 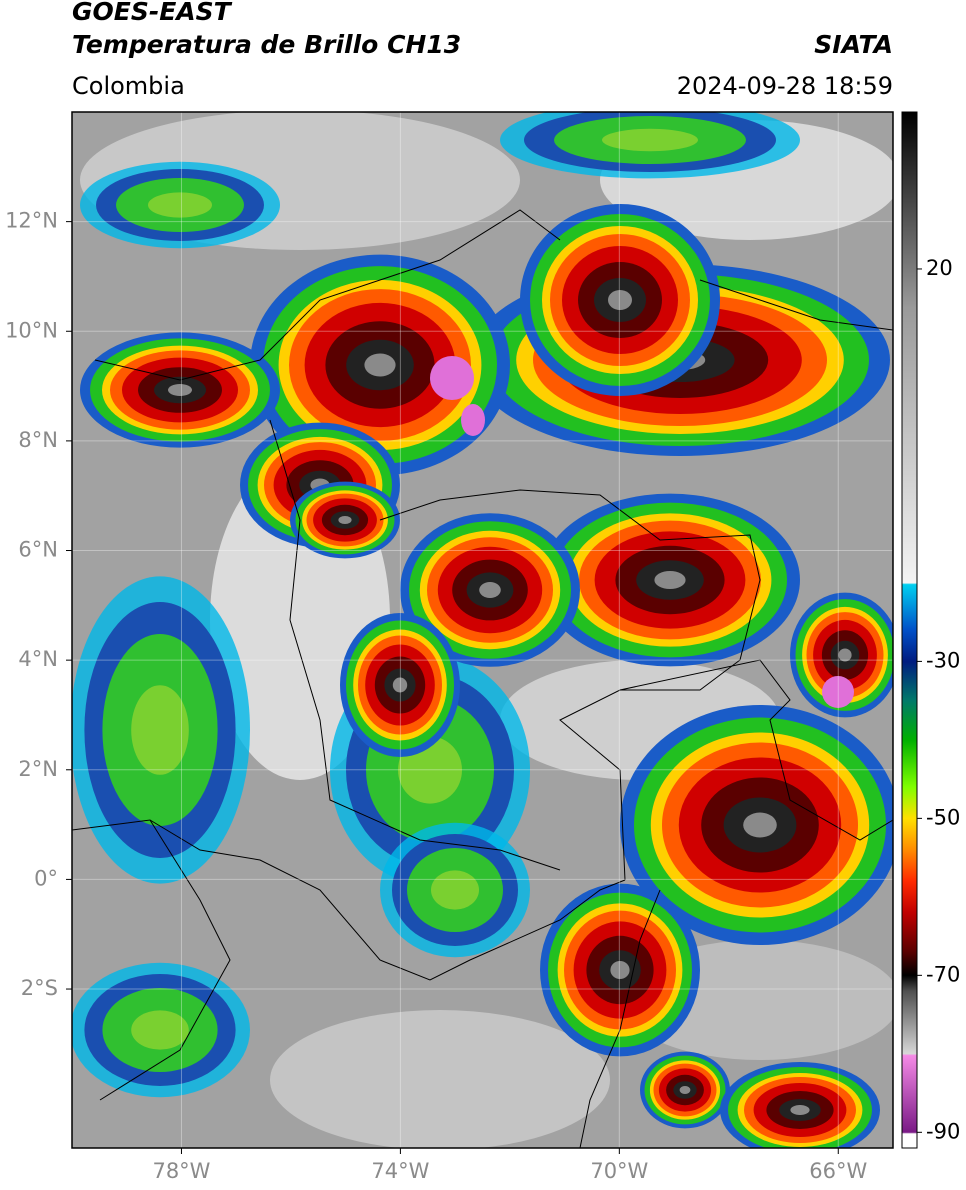 What do you see at coordinates (853, 44) in the screenshot?
I see `source: SIATA` at bounding box center [853, 44].